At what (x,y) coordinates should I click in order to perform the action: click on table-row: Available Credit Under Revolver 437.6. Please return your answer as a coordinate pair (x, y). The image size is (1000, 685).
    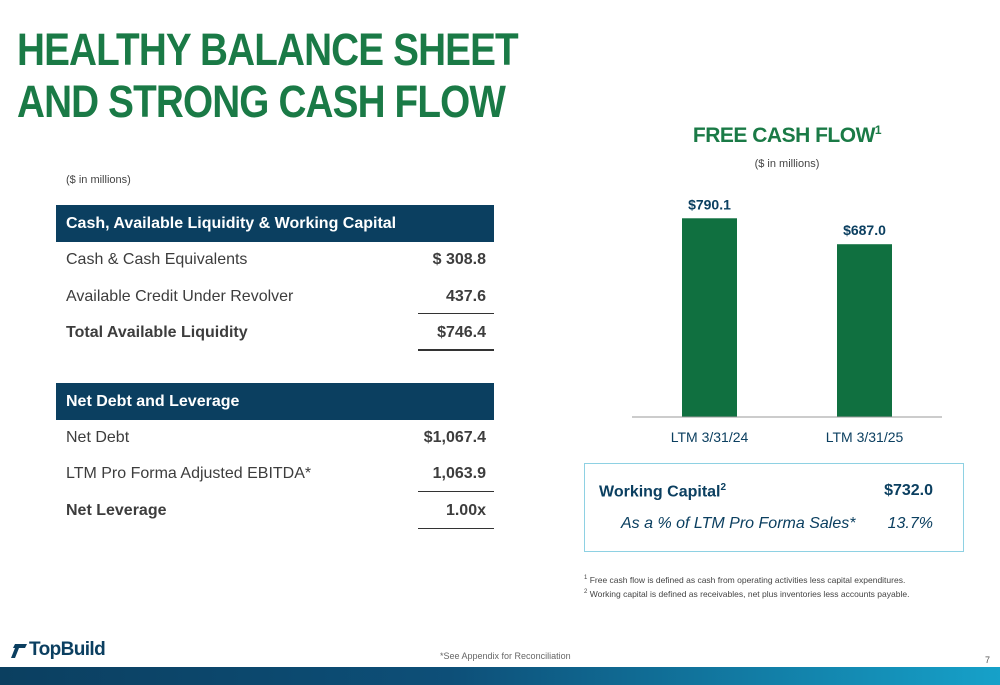
    Looking at the image, I should click on (276, 297).